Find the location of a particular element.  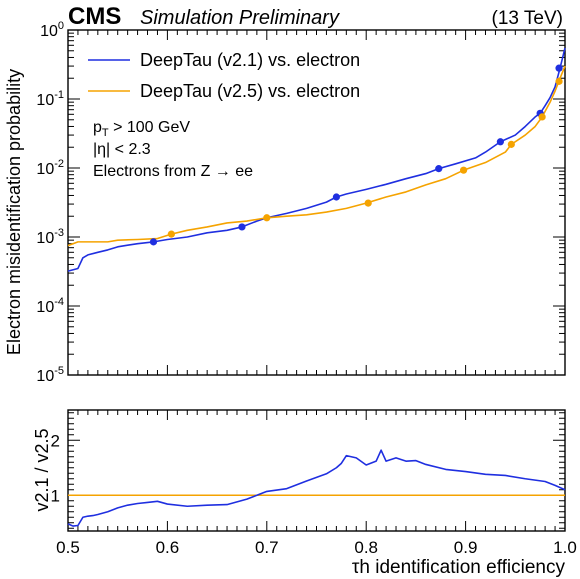

simulation-label: Simulation Preliminary is located at coordinates (240, 18).